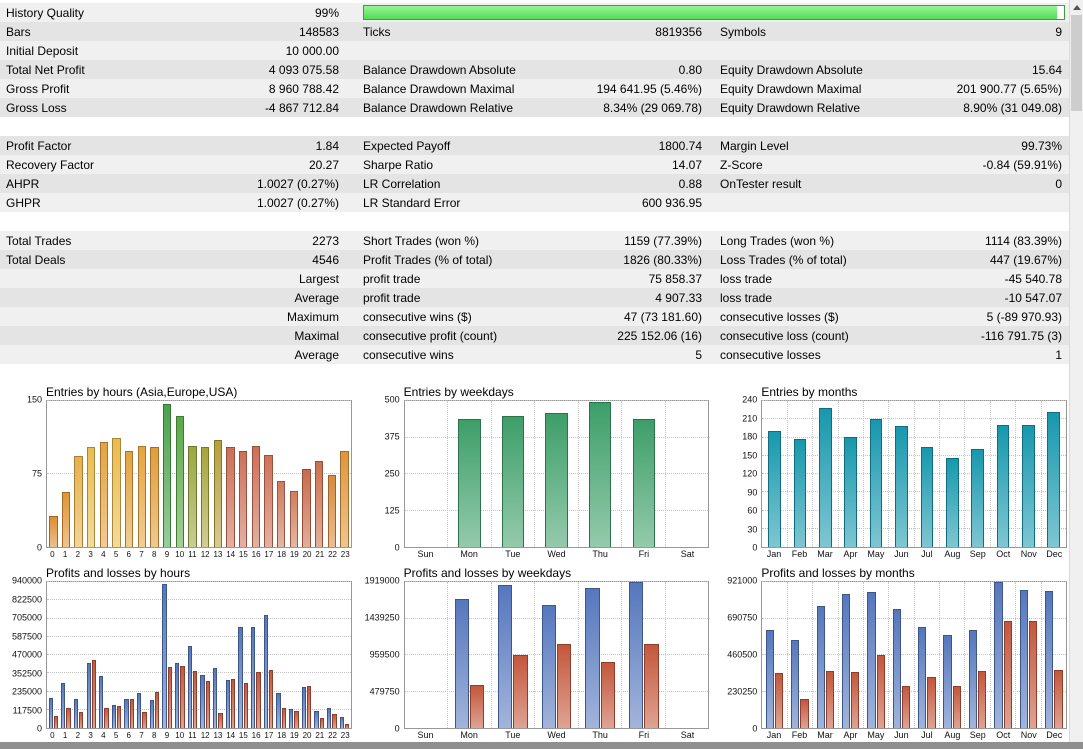 The image size is (1083, 749). Describe the element at coordinates (889, 164) in the screenshot. I see `stats-cell: Z-Score -0.84 (59.91%)` at that location.